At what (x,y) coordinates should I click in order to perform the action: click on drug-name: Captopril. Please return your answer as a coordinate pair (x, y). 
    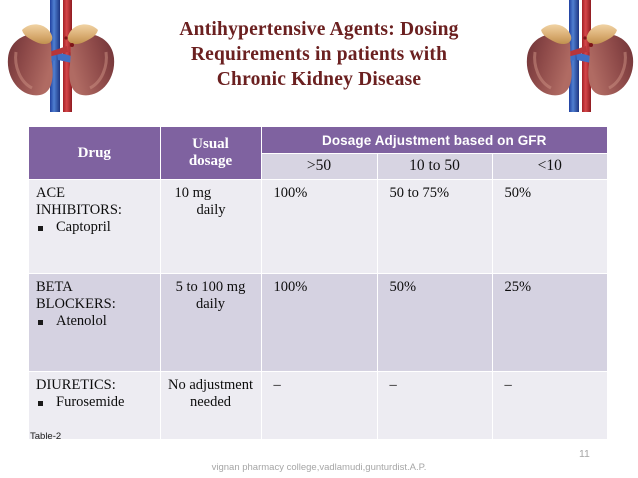
    Looking at the image, I should click on (83, 227).